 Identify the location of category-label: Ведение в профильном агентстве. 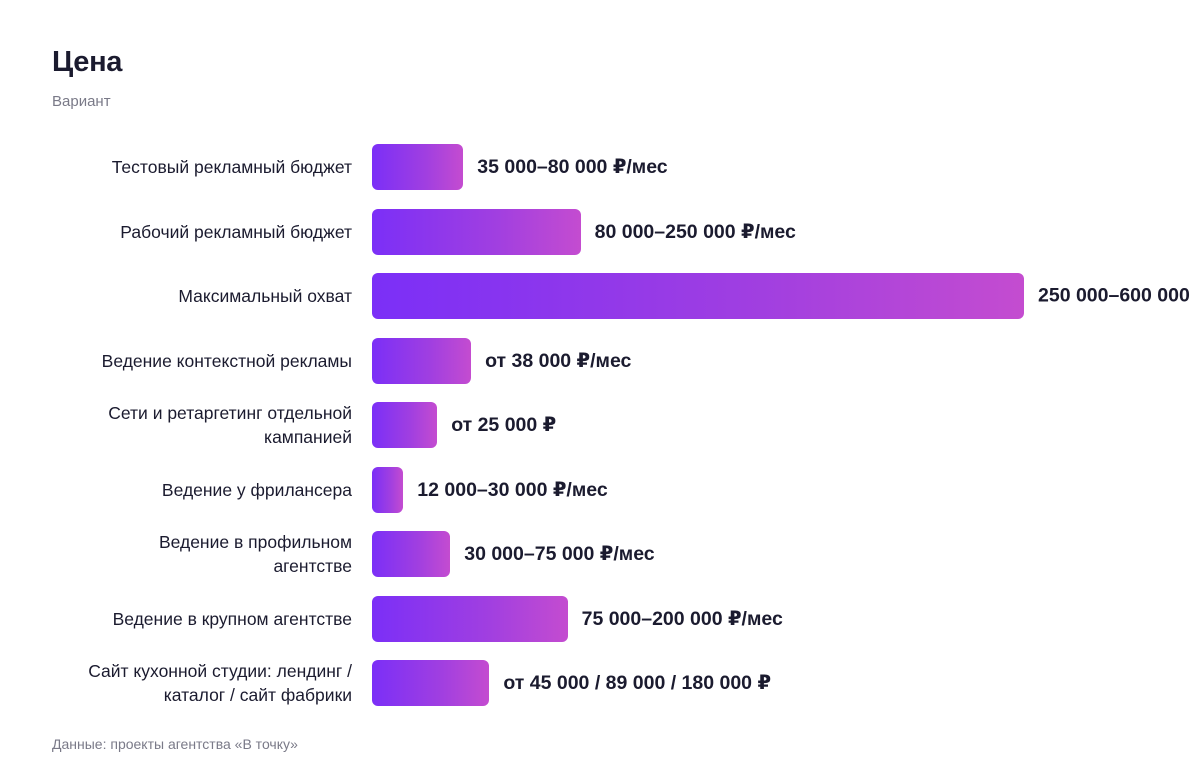
(255, 554).